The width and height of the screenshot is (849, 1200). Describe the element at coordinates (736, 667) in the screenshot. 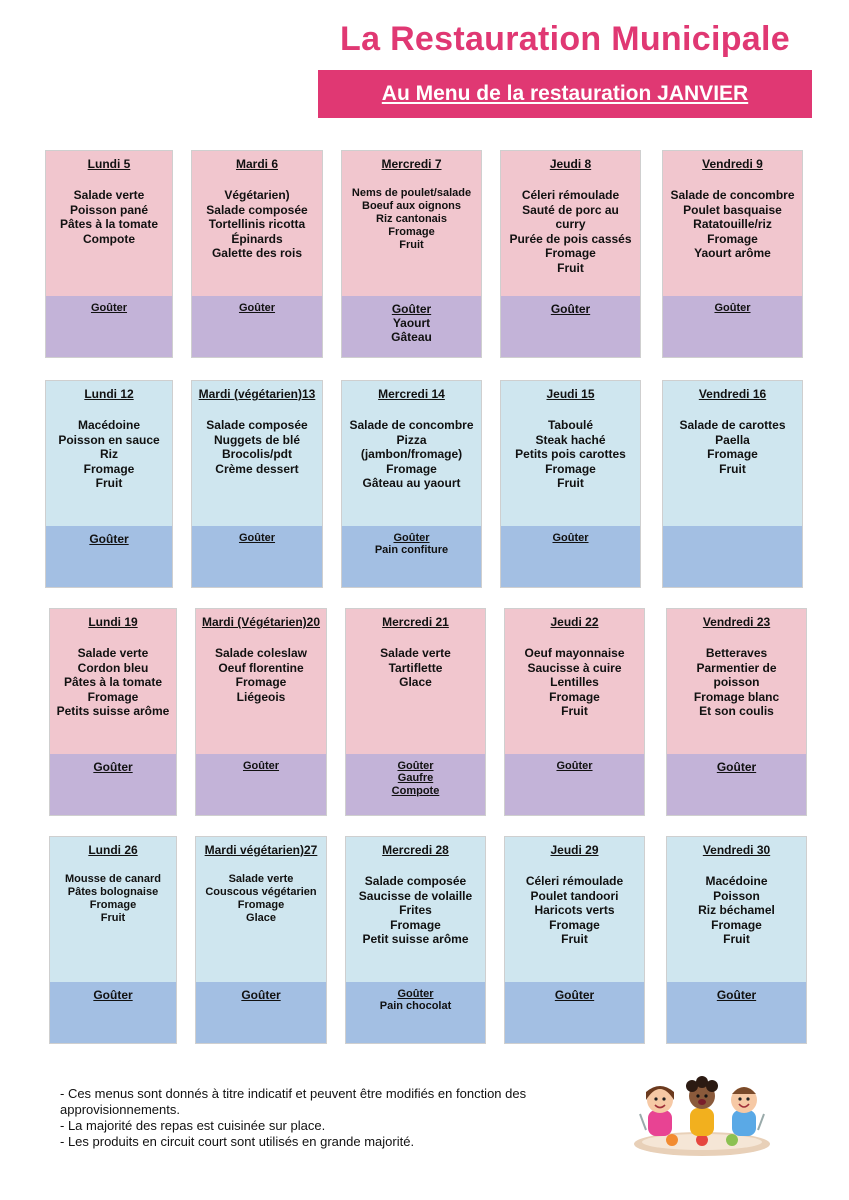

I see `menu-item: Parmentier de` at that location.